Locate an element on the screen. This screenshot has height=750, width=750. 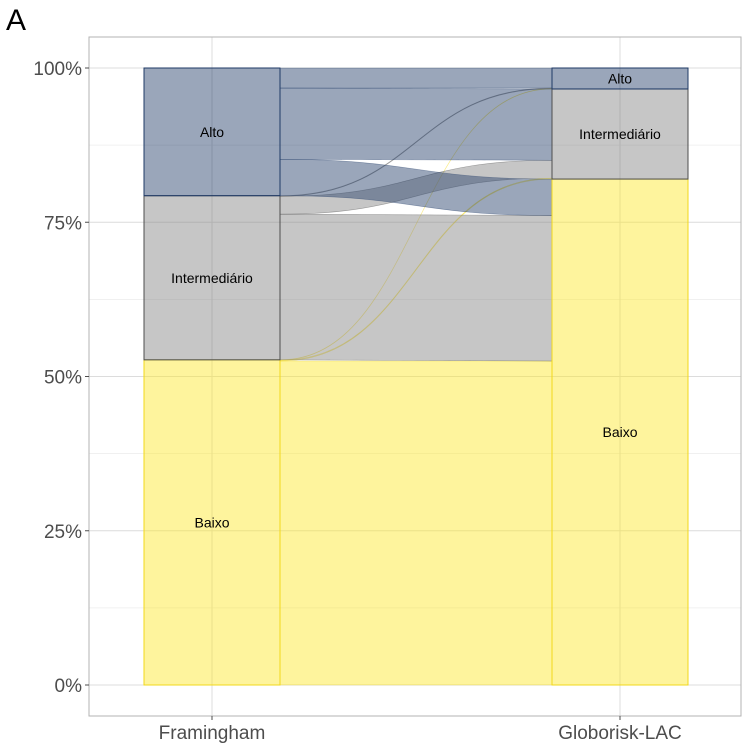
stratum-label-globorisk-lac-baixo: Baixo is located at coordinates (619, 432).